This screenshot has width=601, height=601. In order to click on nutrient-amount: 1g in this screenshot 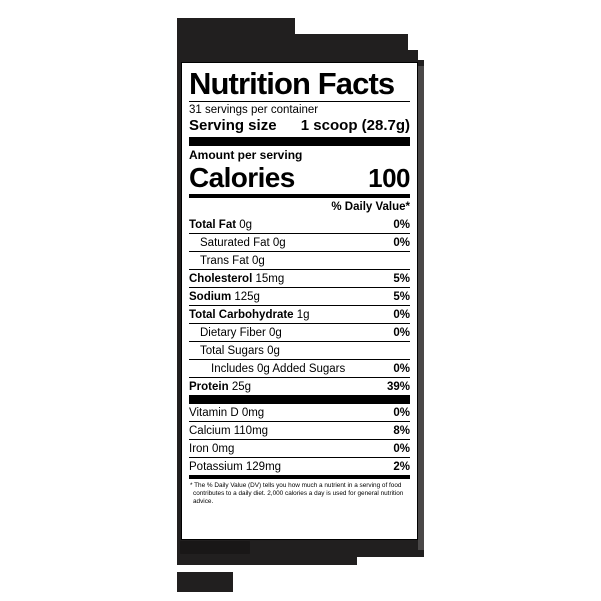, I will do `click(301, 314)`.